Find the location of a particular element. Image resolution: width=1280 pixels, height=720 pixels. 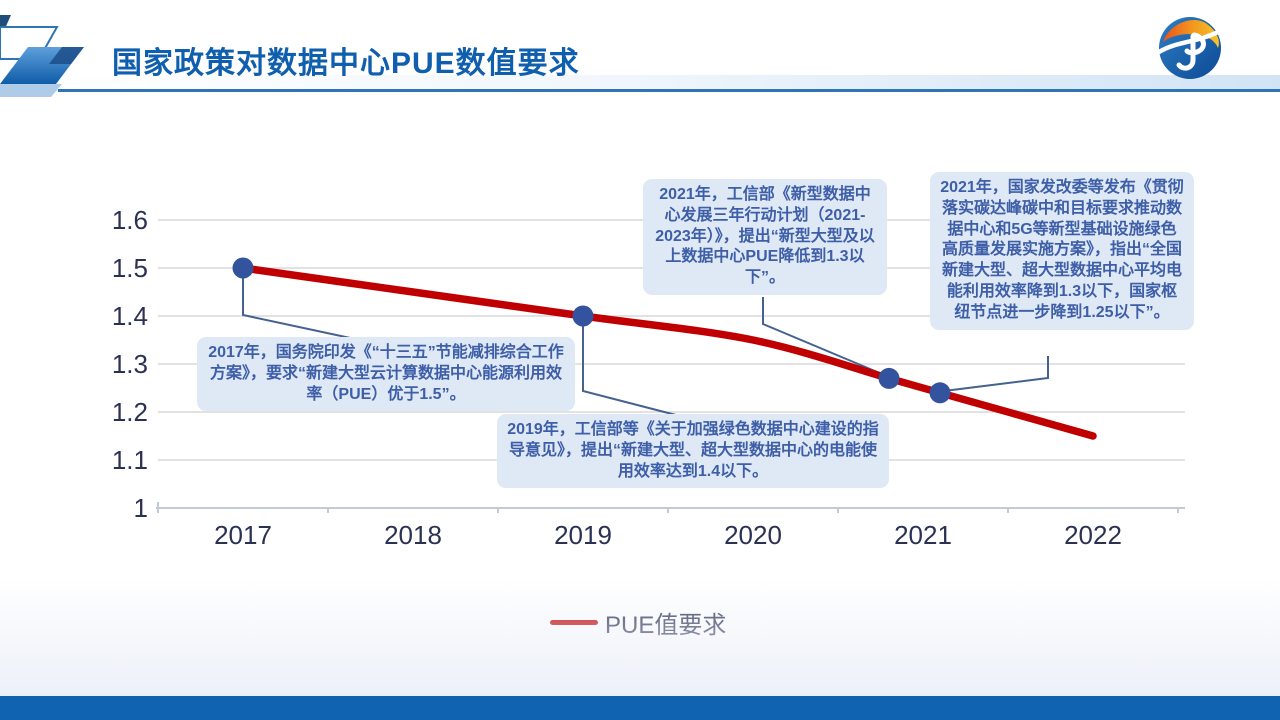

y-tick-label: 1.1 is located at coordinates (129, 460).